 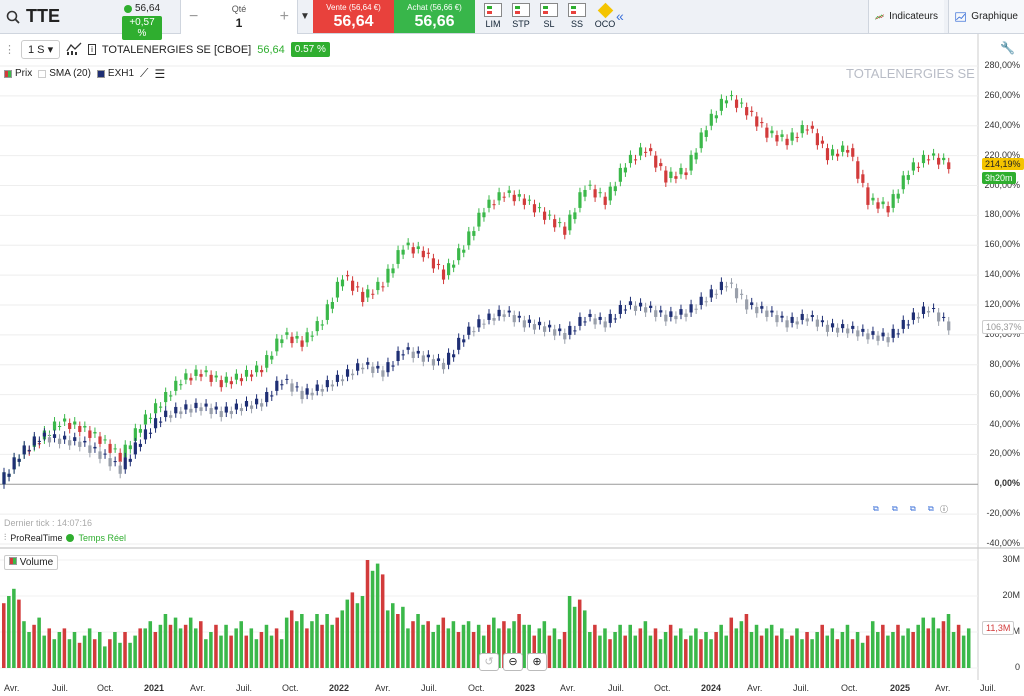 I want to click on quantity-stepper: − Qté 1 +, so click(x=239, y=17).